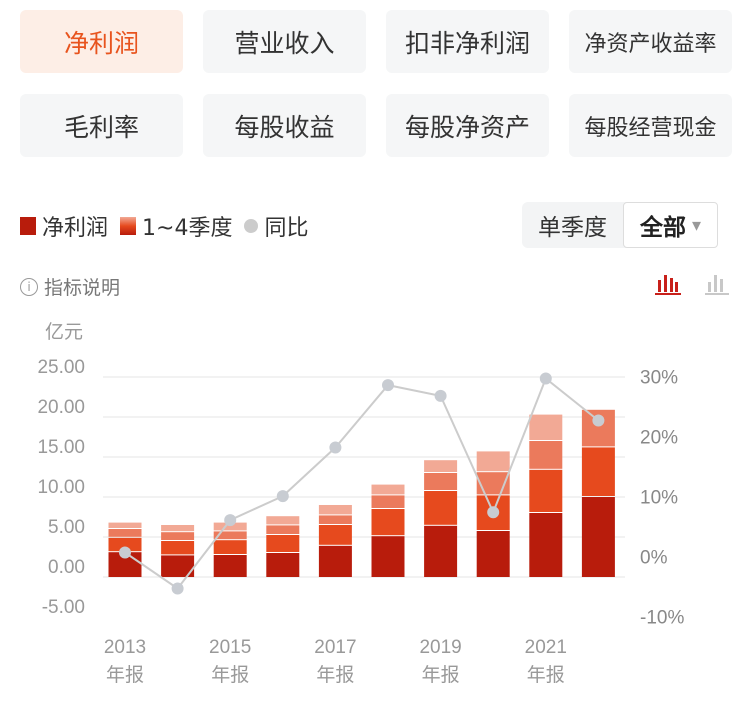 The width and height of the screenshot is (750, 724). Describe the element at coordinates (668, 285) in the screenshot. I see `stacked-bar-chart-icon` at that location.